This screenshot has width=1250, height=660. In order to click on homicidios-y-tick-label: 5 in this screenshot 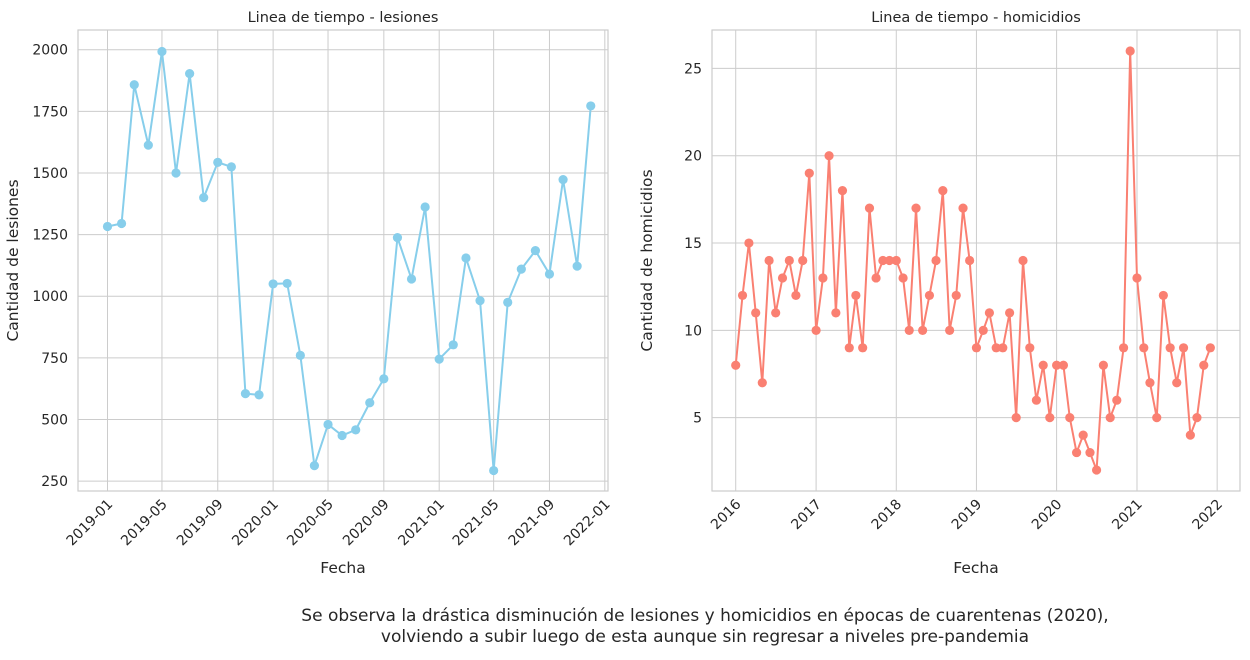, I will do `click(697, 419)`.